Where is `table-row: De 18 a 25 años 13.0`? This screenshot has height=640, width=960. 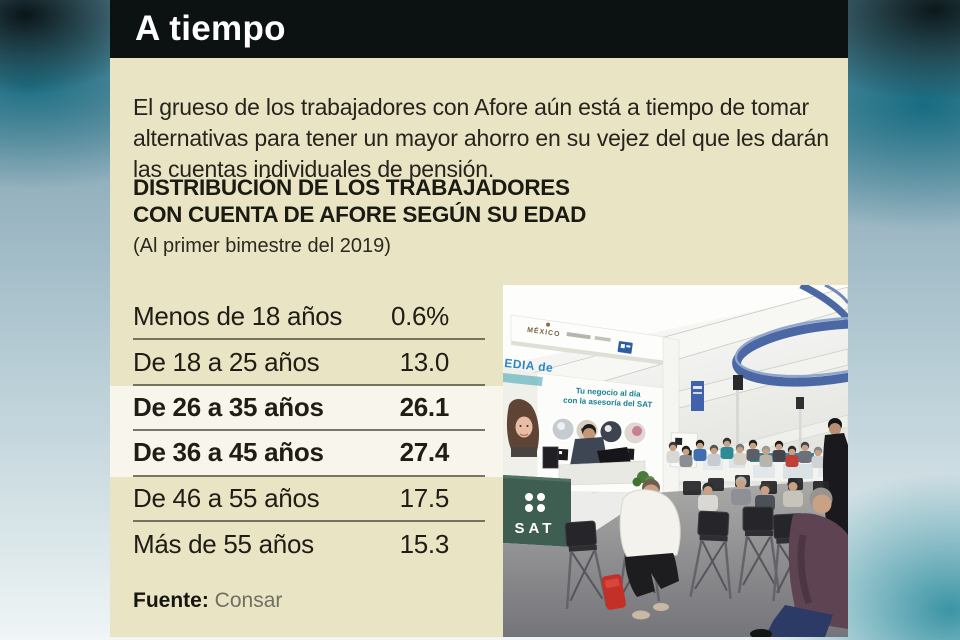
table-row: De 18 a 25 años 13.0 is located at coordinates (309, 363).